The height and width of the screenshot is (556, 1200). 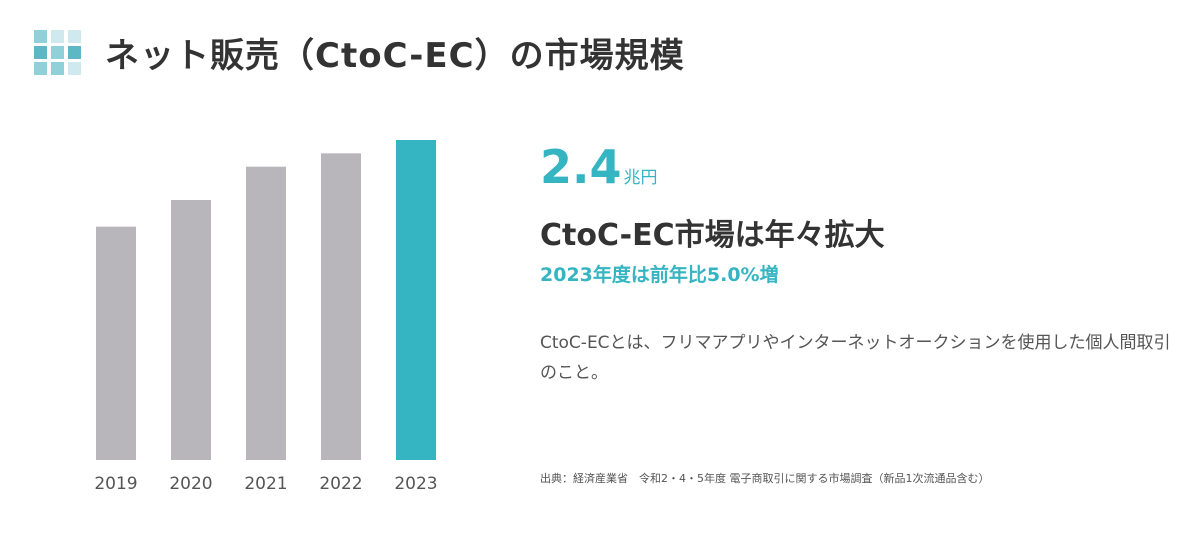 I want to click on market-size-figure: 2.4 兆円, so click(x=599, y=167).